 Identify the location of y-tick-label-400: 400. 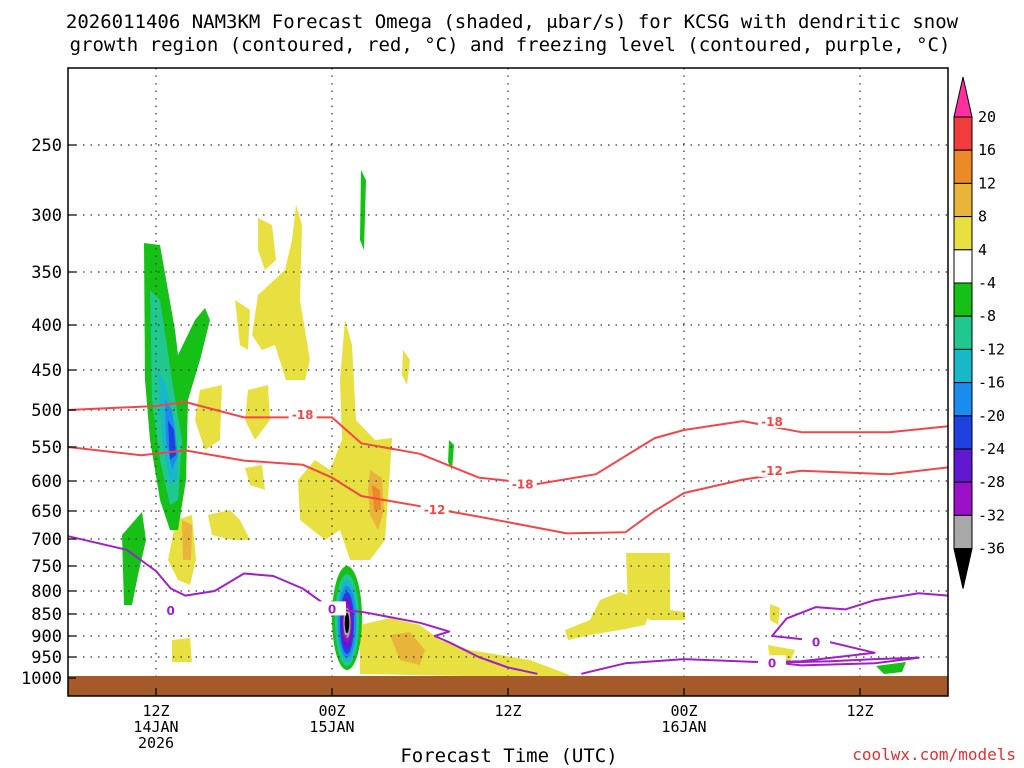
(46, 326).